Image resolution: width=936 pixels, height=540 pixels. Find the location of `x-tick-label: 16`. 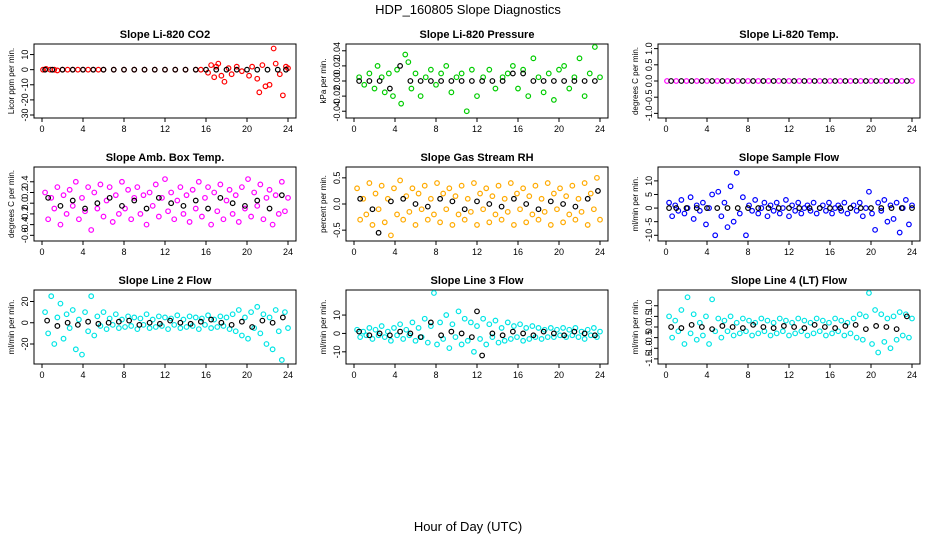

x-tick-label: 16 is located at coordinates (206, 252).